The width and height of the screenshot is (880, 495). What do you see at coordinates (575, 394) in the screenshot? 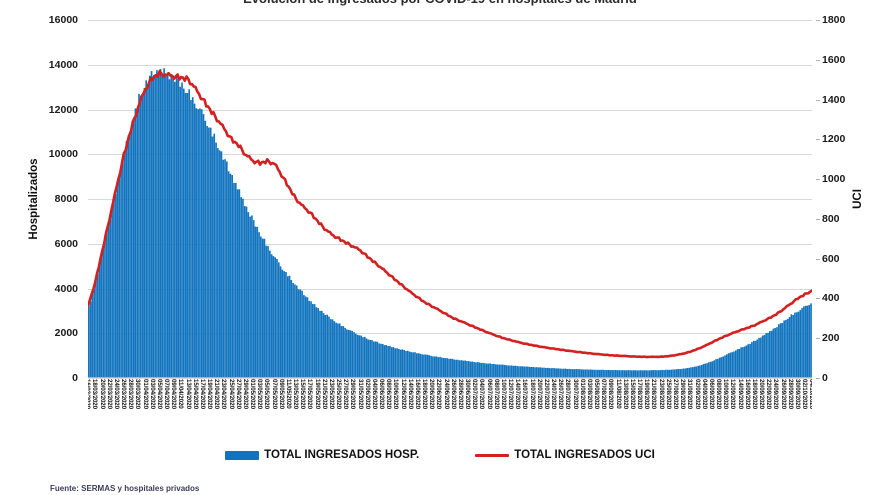
I see `x-axis-tick-label: 30/07/2020` at bounding box center [575, 394].